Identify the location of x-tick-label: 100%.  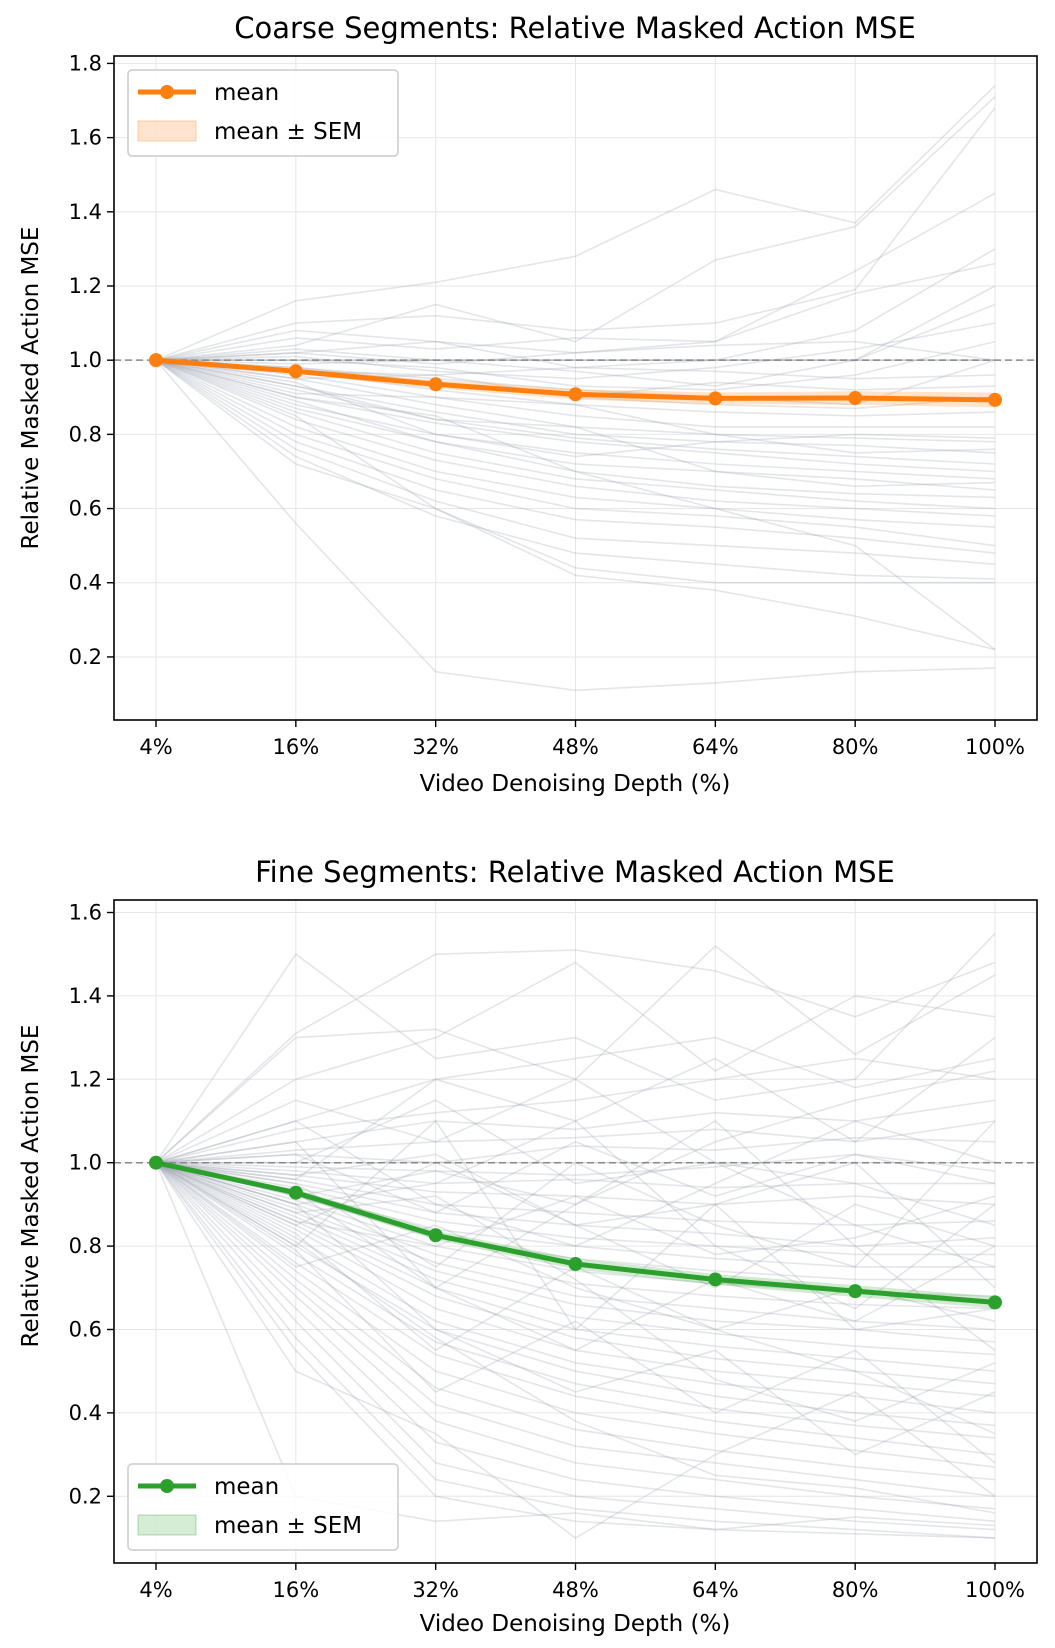
(995, 1590).